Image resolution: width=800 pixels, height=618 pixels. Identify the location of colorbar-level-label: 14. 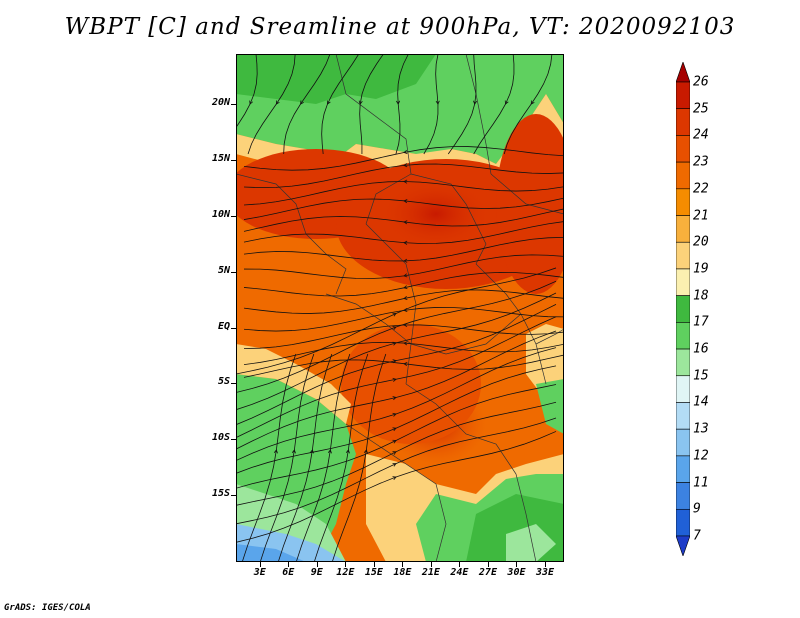
(701, 402).